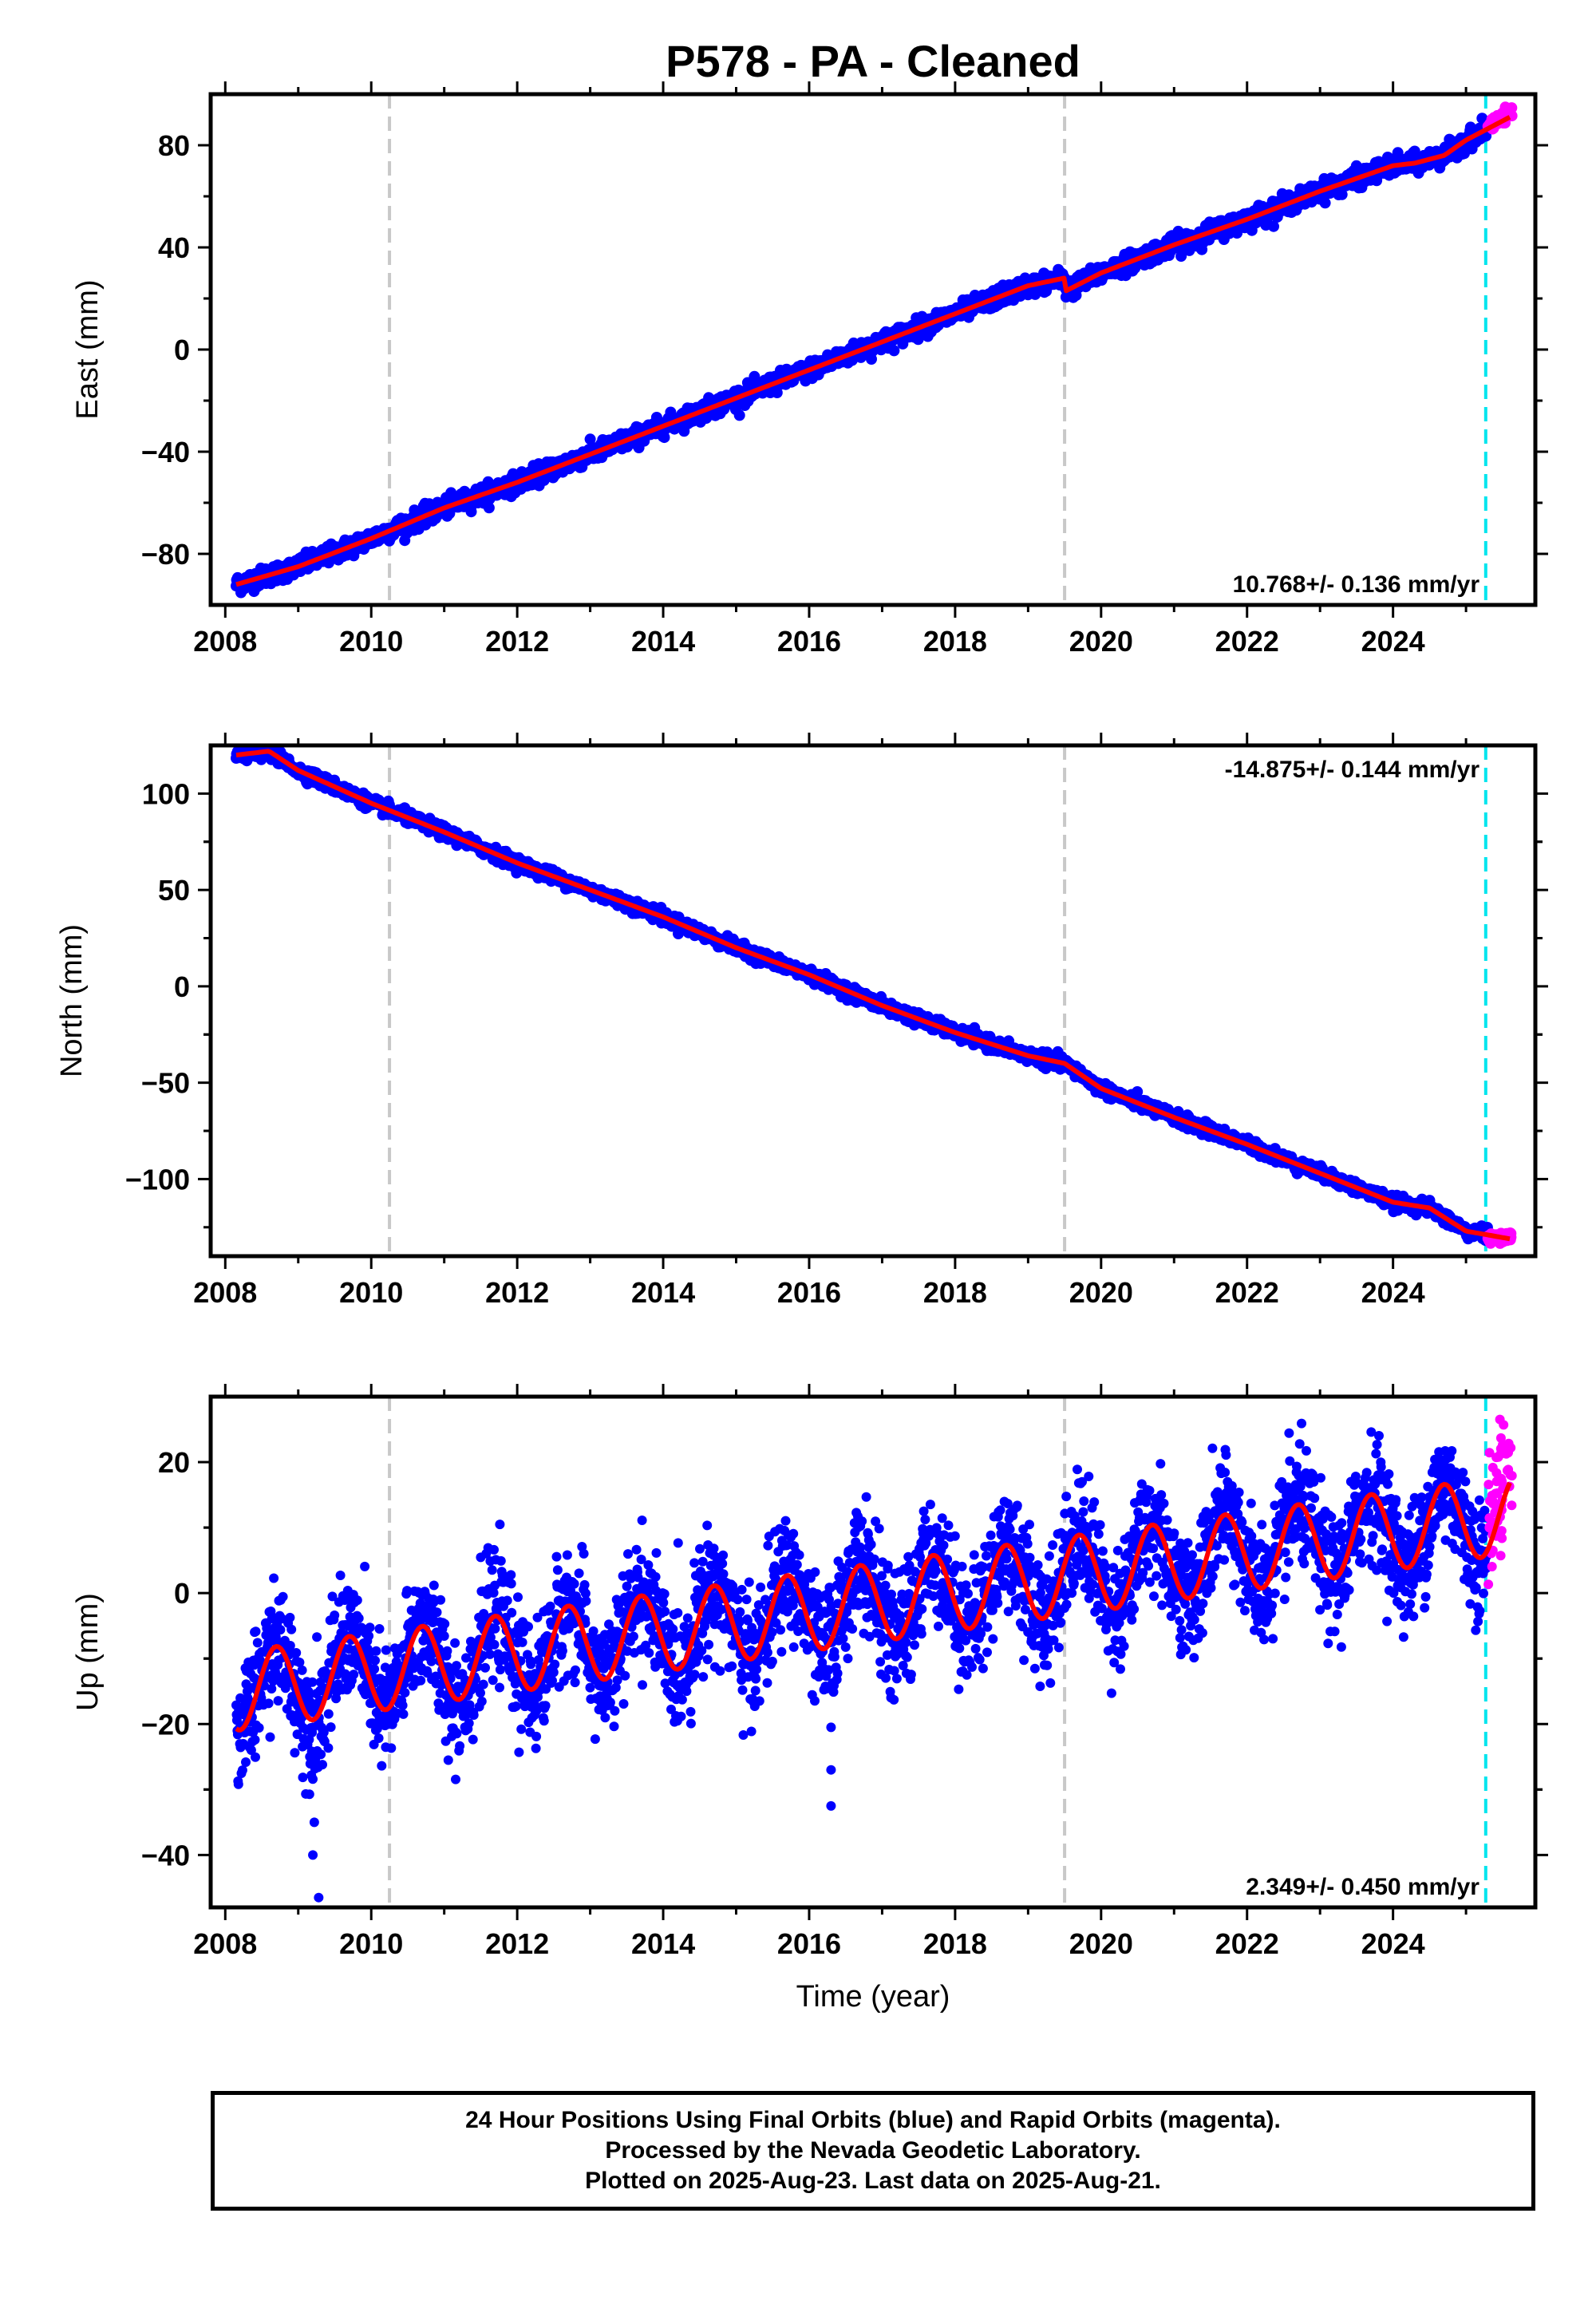  I want to click on velocity-rate-label: 10.768+/- 0.136 mm/yr, so click(1356, 584).